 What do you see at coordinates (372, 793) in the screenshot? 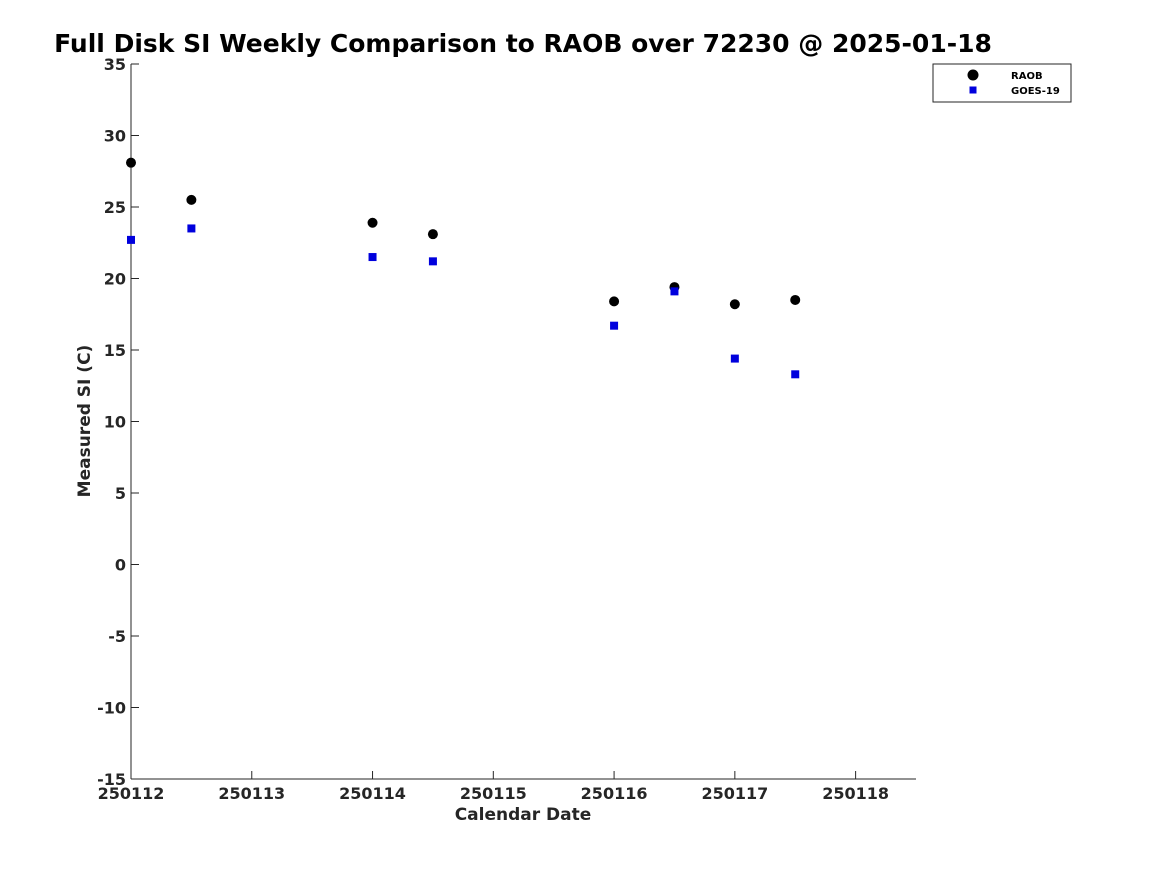
I see `x-tick-label: 250114` at bounding box center [372, 793].